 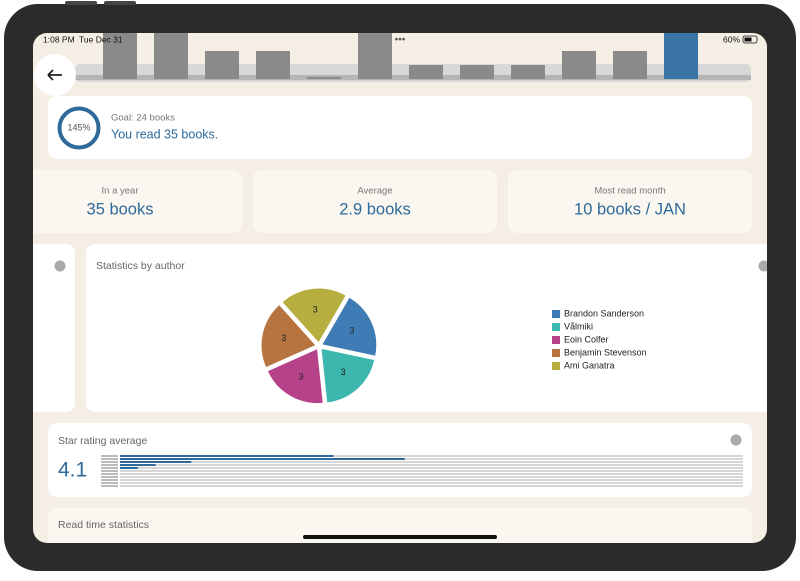 I want to click on monthly-chart, so click(x=400, y=56).